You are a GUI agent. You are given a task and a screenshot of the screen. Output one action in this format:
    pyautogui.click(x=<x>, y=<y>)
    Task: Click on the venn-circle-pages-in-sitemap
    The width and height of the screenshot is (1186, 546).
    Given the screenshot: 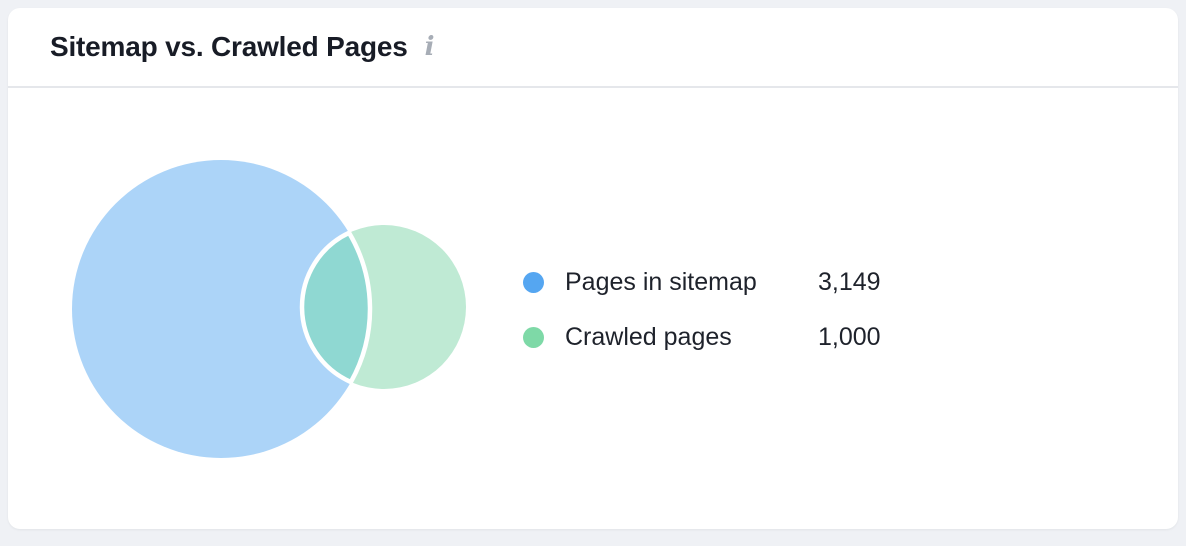 What is the action you would take?
    pyautogui.click(x=221, y=309)
    